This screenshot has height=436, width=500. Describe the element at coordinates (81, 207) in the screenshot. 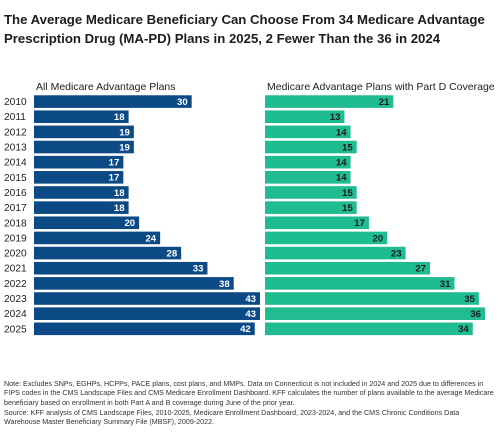

I see `bar-all-ma-2017` at that location.